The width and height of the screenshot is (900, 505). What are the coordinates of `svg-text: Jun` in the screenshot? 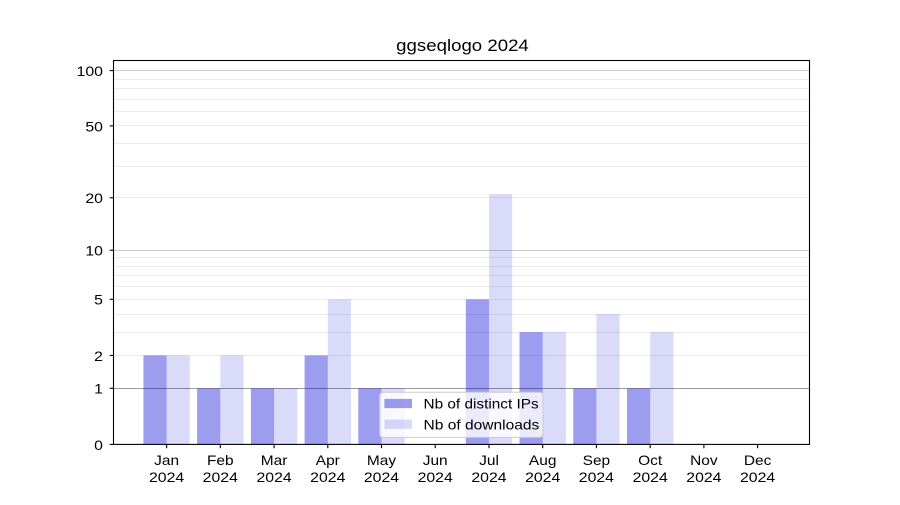 It's located at (435, 460).